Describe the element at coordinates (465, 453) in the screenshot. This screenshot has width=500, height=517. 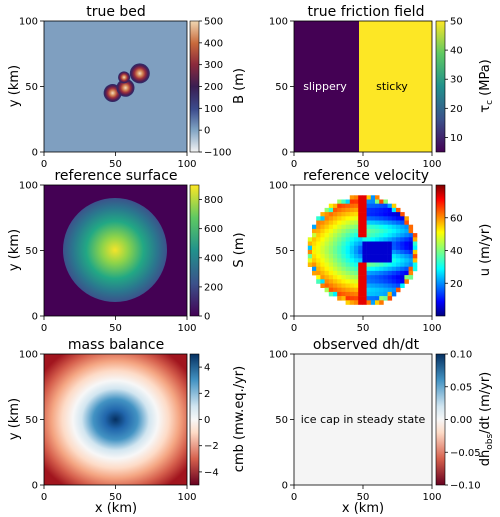
I see `colorbar-tick-label: −0.05` at that location.